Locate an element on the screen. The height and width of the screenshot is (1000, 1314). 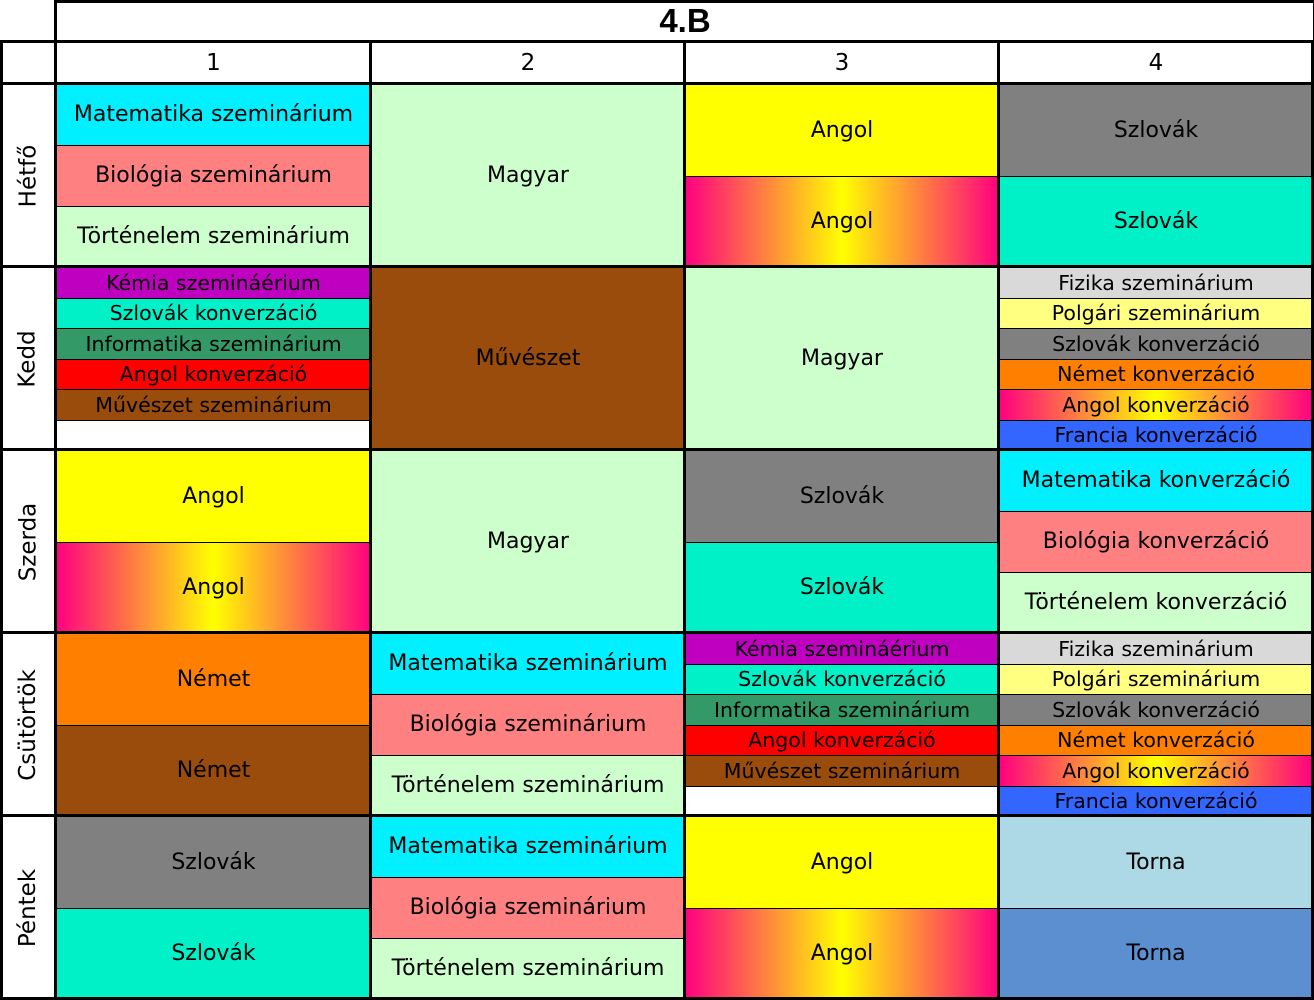
day-label: Csütörtök is located at coordinates (28, 724).